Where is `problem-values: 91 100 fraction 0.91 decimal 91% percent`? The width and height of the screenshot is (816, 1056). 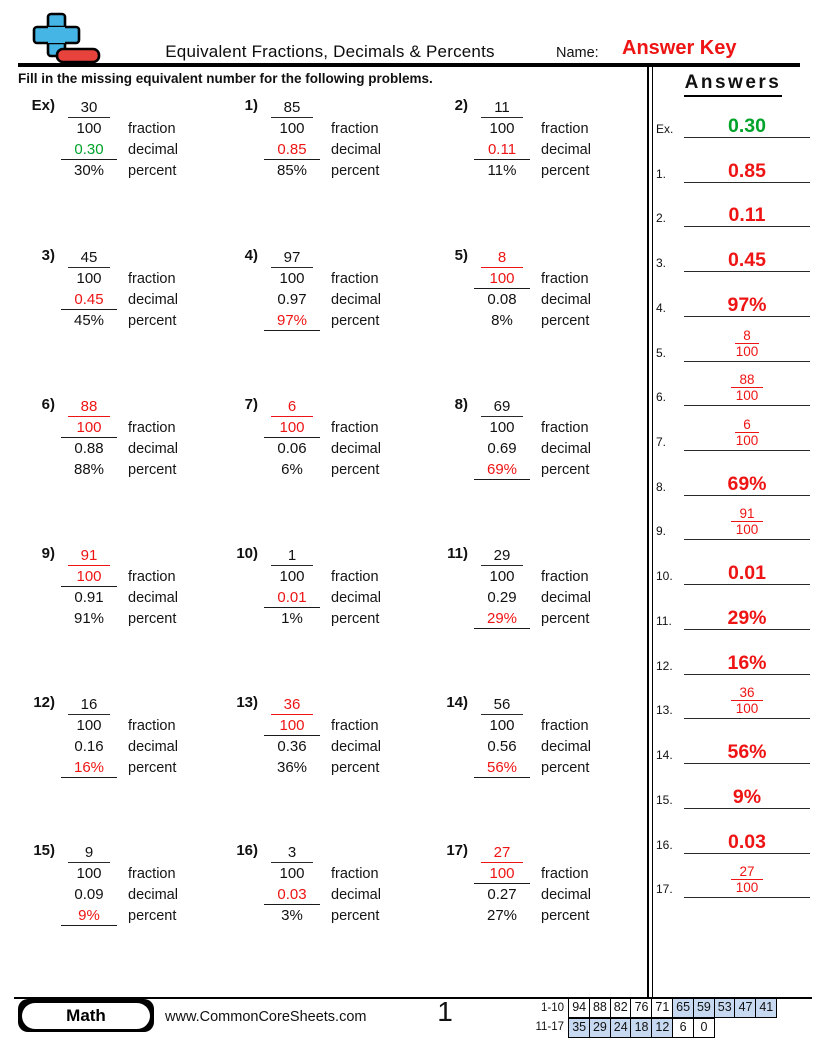
problem-values: 91 100 fraction 0.91 decimal 91% percent is located at coordinates (119, 587).